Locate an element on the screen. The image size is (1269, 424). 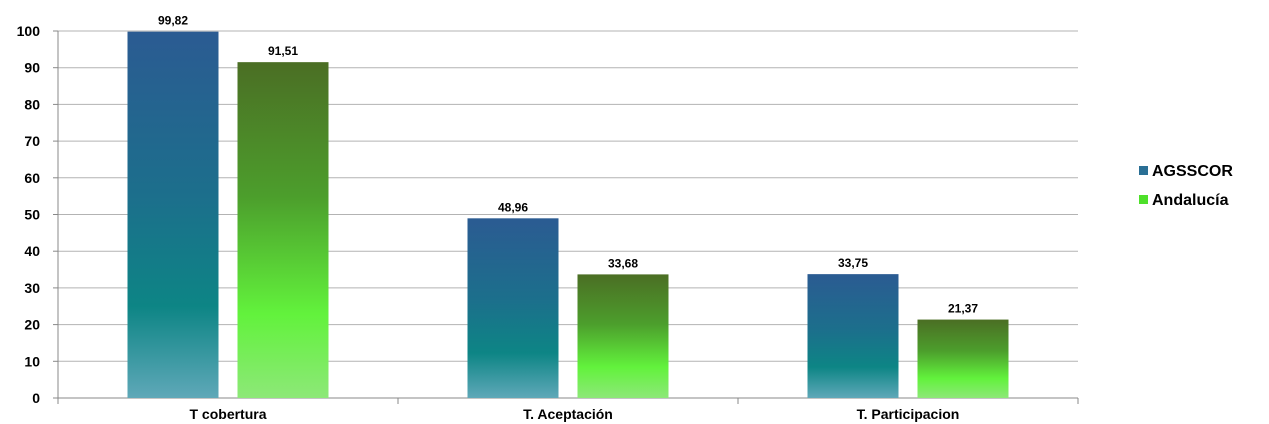
y-tick-label: 20 is located at coordinates (32, 325).